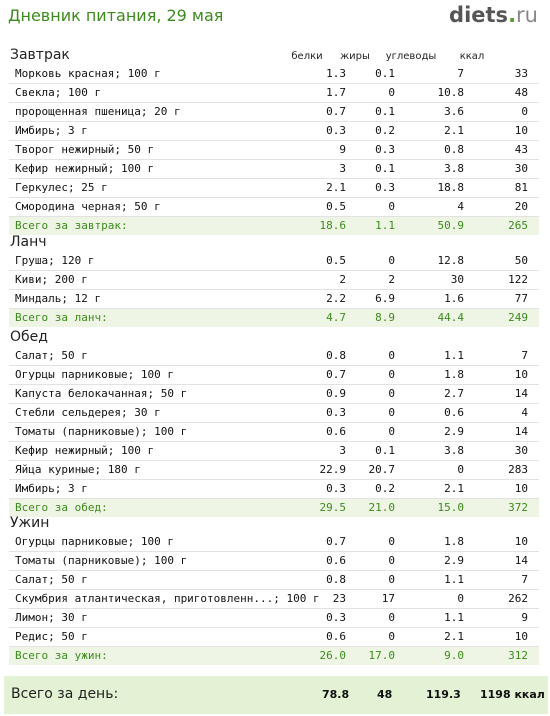  I want to click on meal-name: Завтрак, so click(40, 55).